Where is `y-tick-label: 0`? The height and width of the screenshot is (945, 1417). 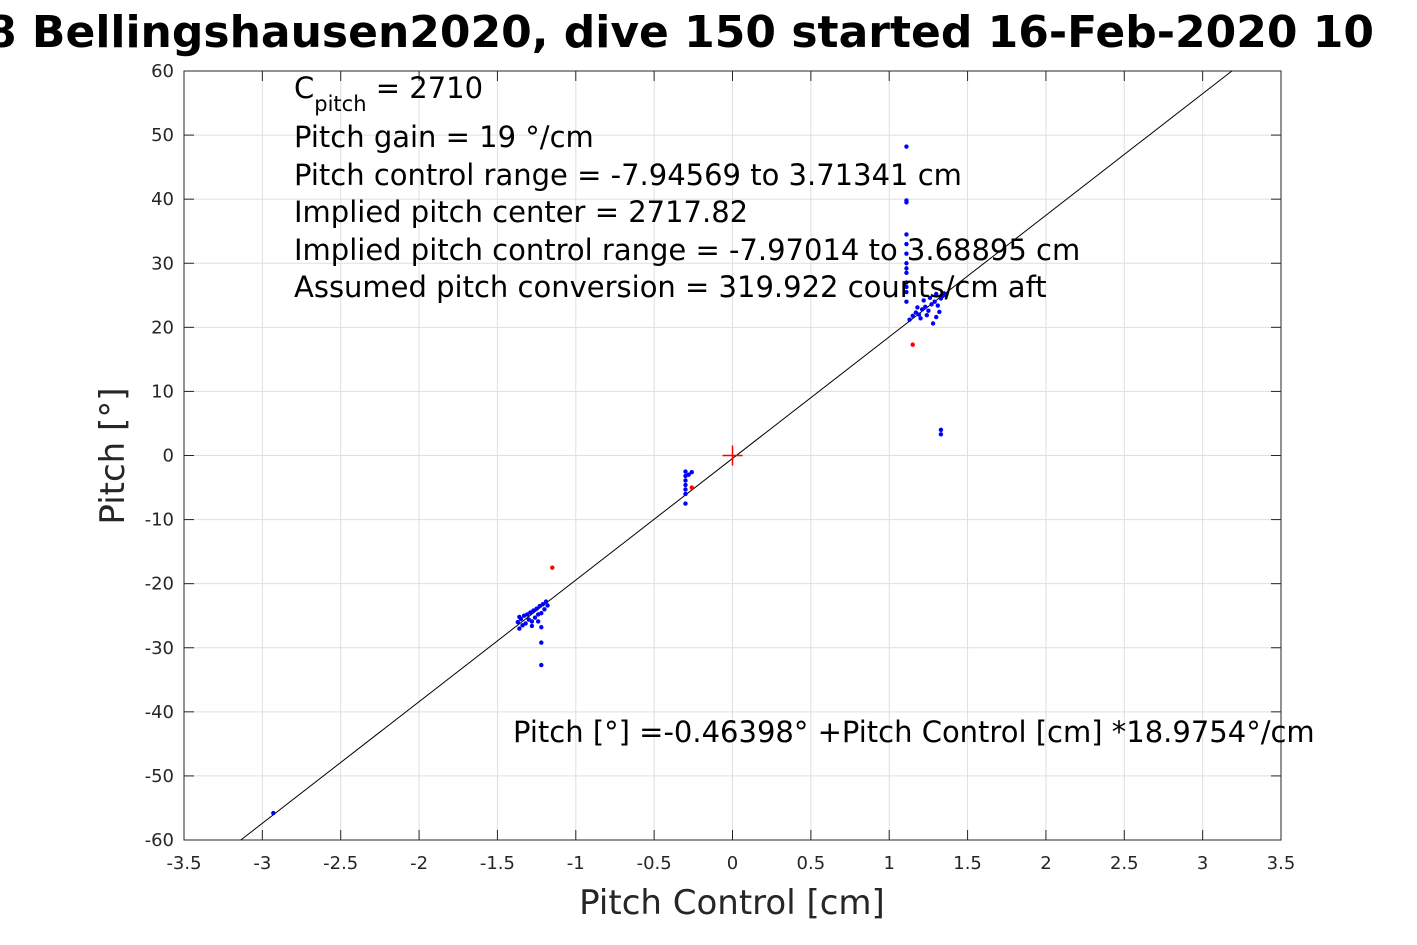
y-tick-label: 0 is located at coordinates (168, 456).